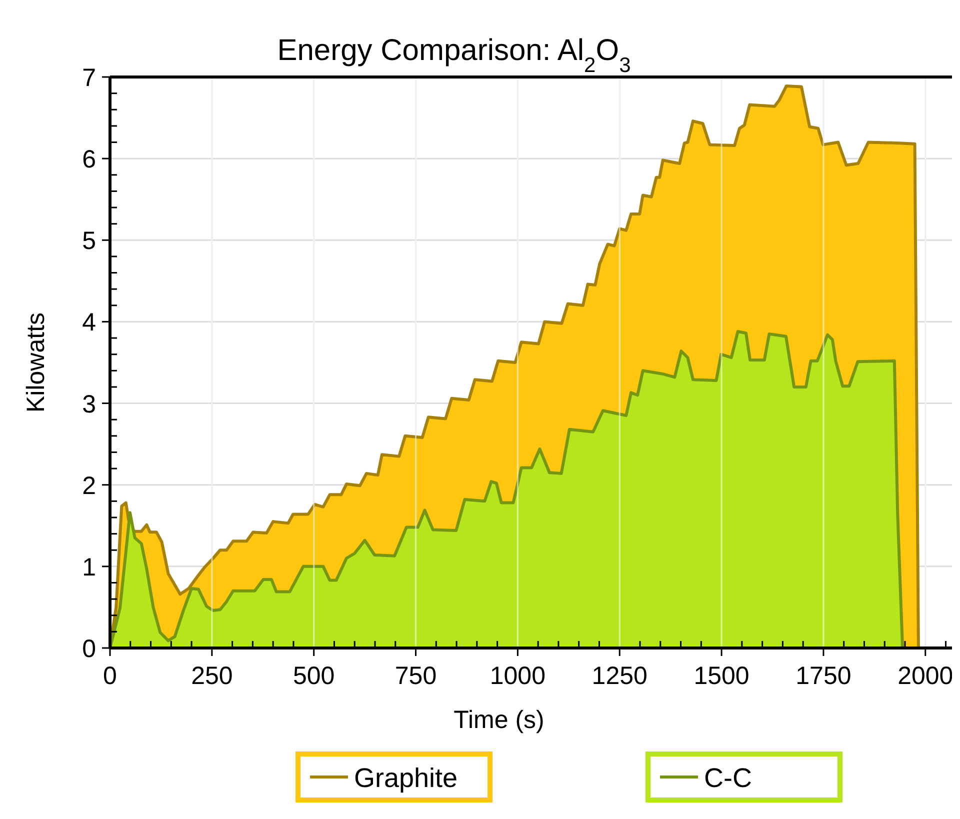  I want to click on x-tick-label: 1500, so click(722, 676).